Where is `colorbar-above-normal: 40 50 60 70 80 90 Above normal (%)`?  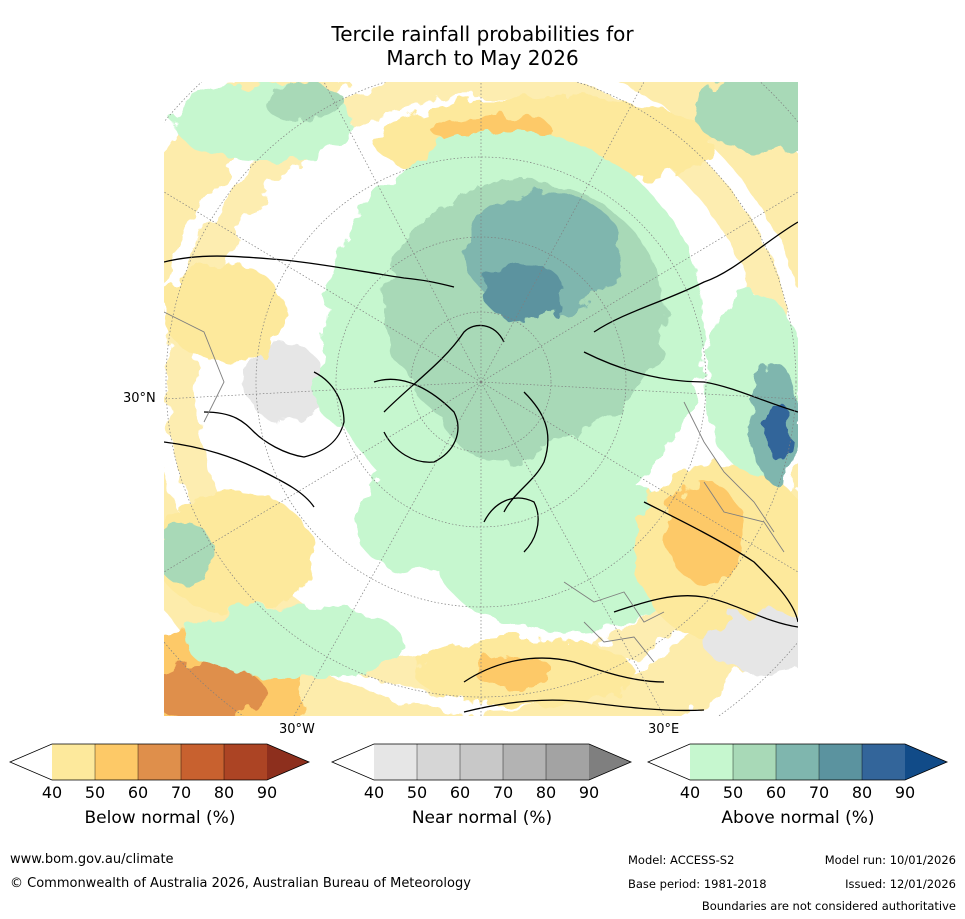
colorbar-above-normal: 40 50 60 70 80 90 Above normal (%) is located at coordinates (797, 785).